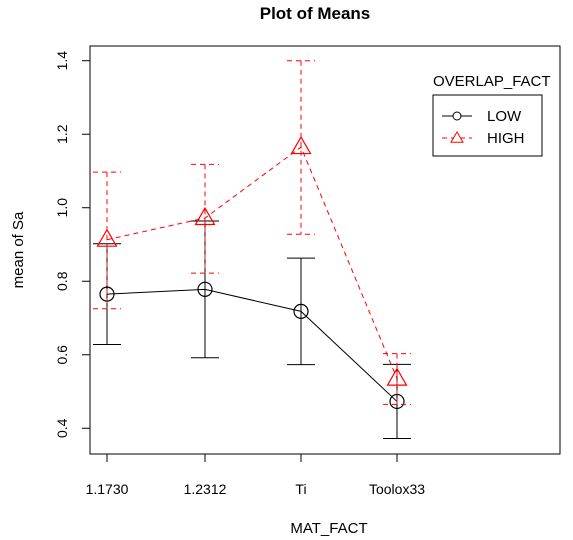 The image size is (573, 540). What do you see at coordinates (300, 489) in the screenshot?
I see `x-tick-label: Ti` at bounding box center [300, 489].